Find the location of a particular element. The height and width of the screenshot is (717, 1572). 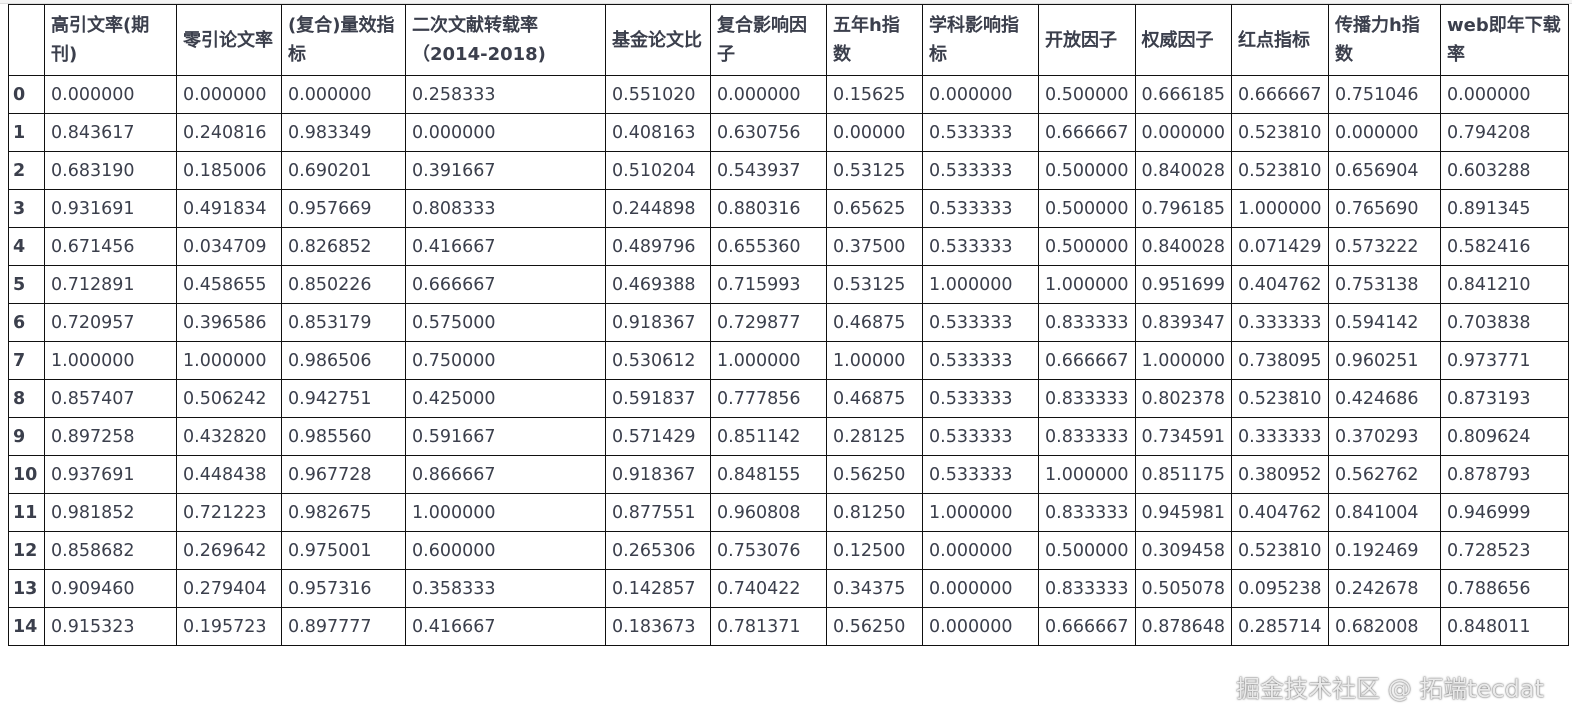

table-cell: 0.690201 is located at coordinates (343, 170).